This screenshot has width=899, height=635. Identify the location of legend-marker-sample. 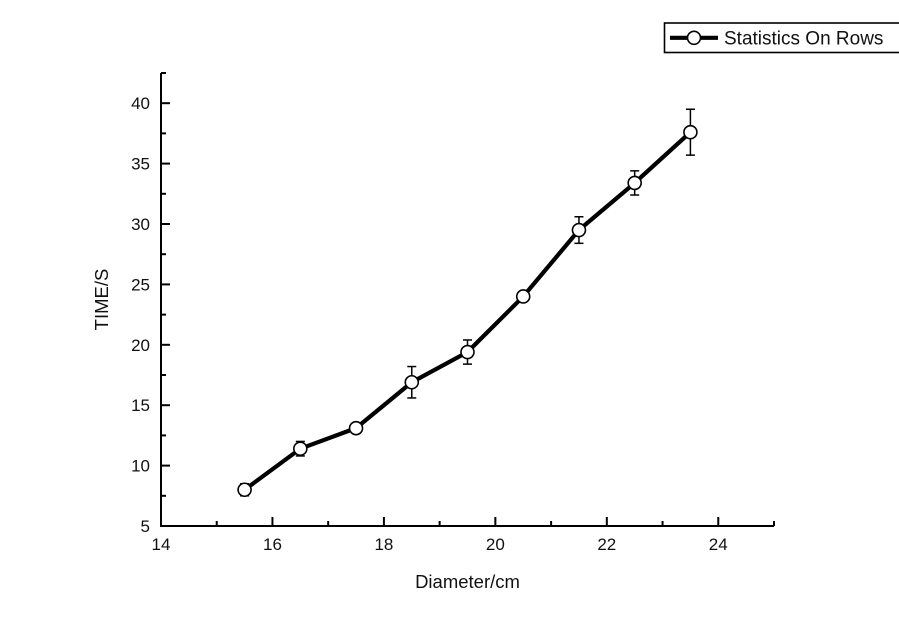
(694, 38).